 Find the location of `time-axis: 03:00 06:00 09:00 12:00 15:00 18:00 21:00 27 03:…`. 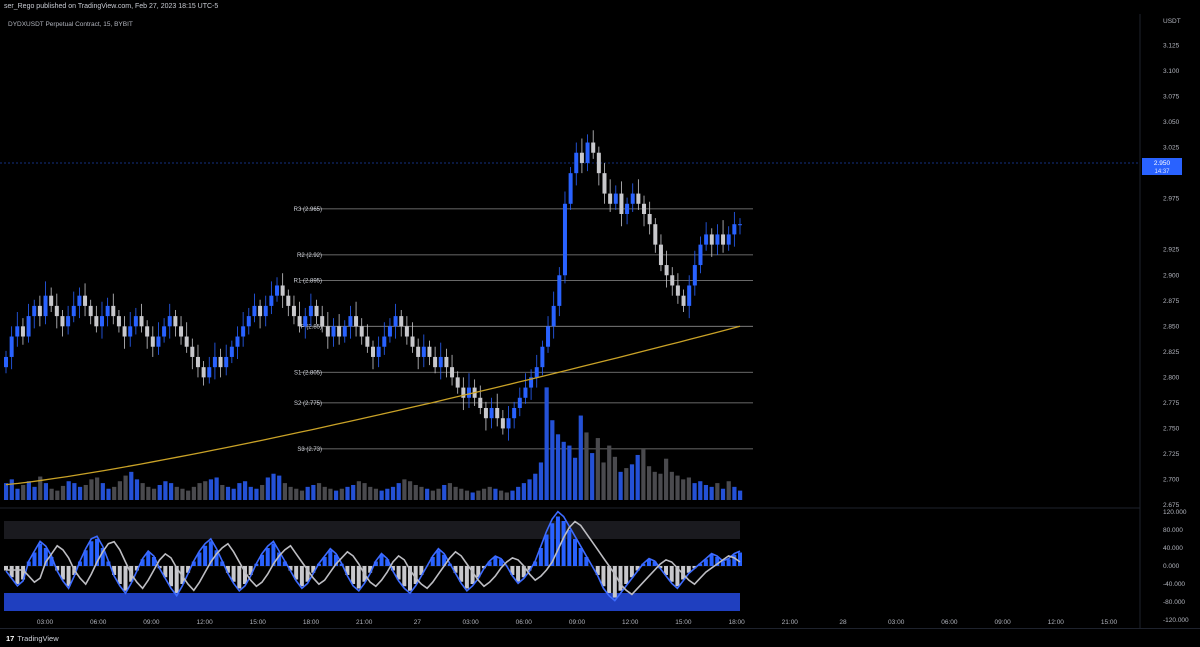

time-axis: 03:00 06:00 09:00 12:00 15:00 18:00 21:00 27 03:… is located at coordinates (577, 622).